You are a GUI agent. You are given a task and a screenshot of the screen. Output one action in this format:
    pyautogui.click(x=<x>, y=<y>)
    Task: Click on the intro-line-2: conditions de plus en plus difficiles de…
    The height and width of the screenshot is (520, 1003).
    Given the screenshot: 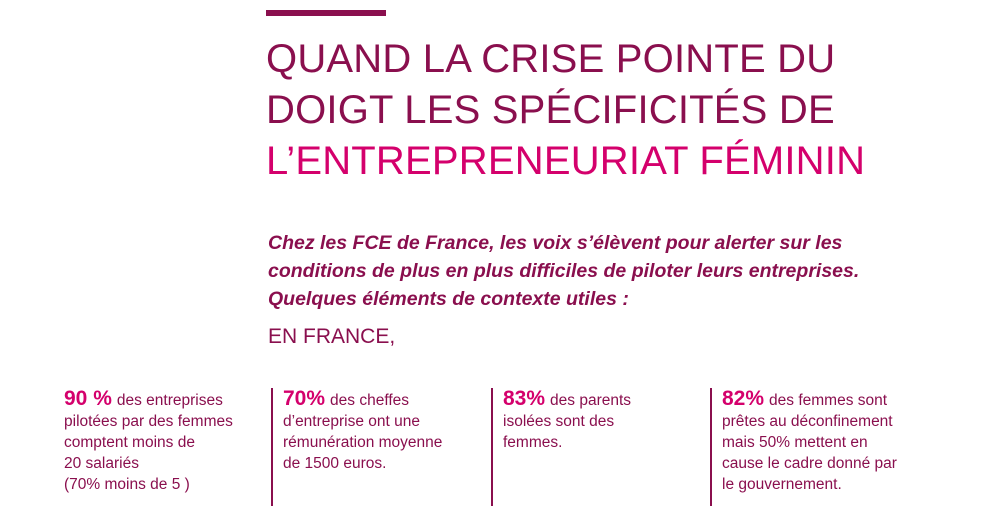 What is the action you would take?
    pyautogui.click(x=564, y=271)
    